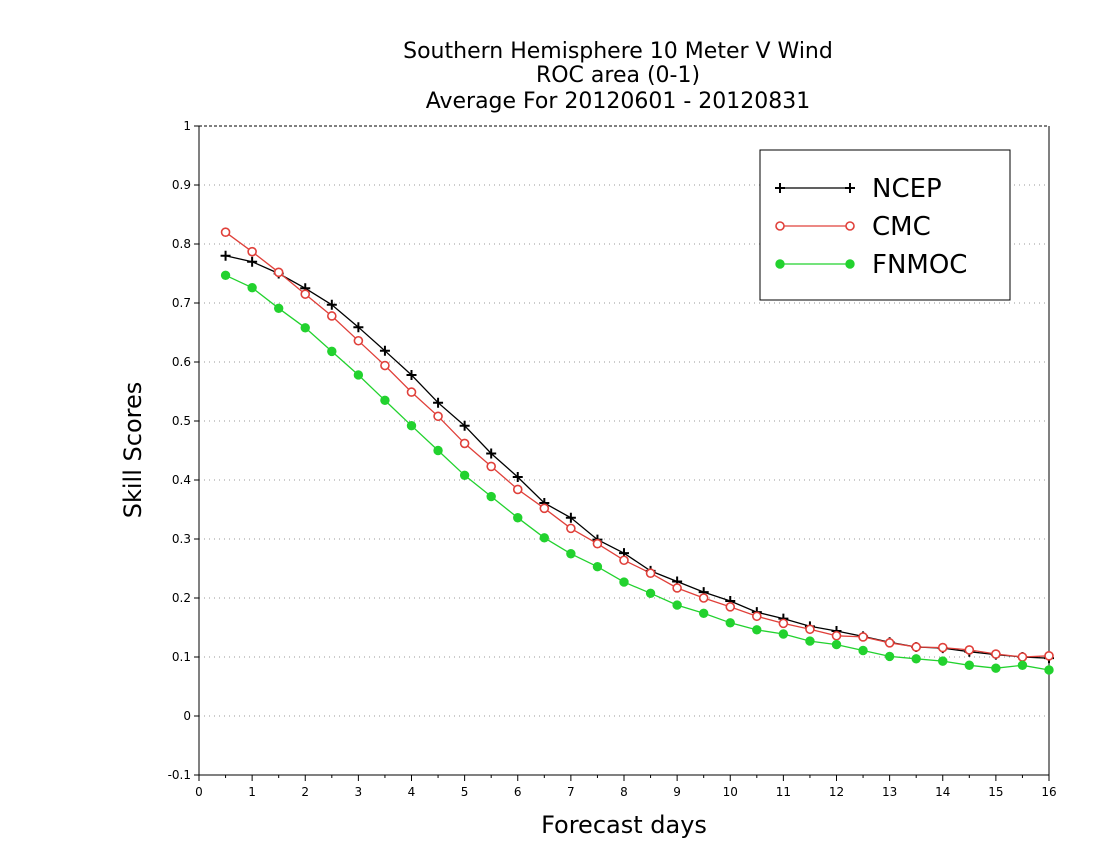 Image resolution: width=1100 pixels, height=854 pixels. Describe the element at coordinates (187, 716) in the screenshot. I see `y-tick-label: 0` at that location.